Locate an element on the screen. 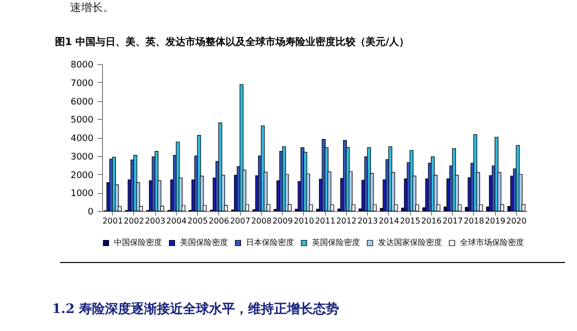 Image resolution: width=577 pixels, height=331 pixels. x-tick-label: 2019 is located at coordinates (495, 221).